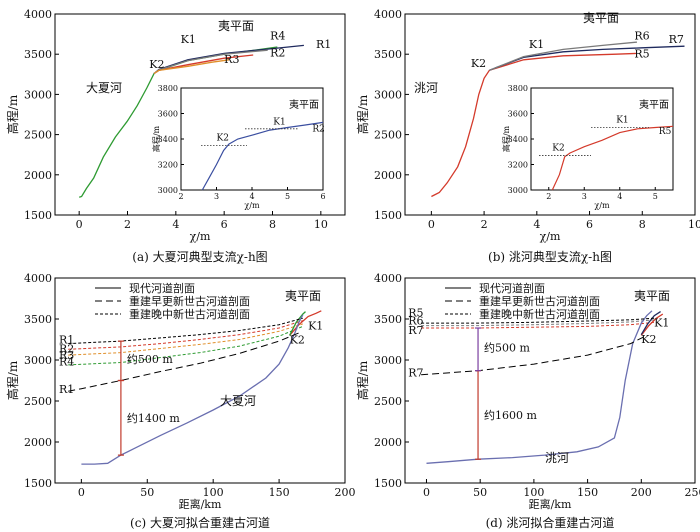 This screenshot has height=532, width=700. Describe the element at coordinates (200, 504) in the screenshot. I see `x-axis-label: 距离/km` at that location.